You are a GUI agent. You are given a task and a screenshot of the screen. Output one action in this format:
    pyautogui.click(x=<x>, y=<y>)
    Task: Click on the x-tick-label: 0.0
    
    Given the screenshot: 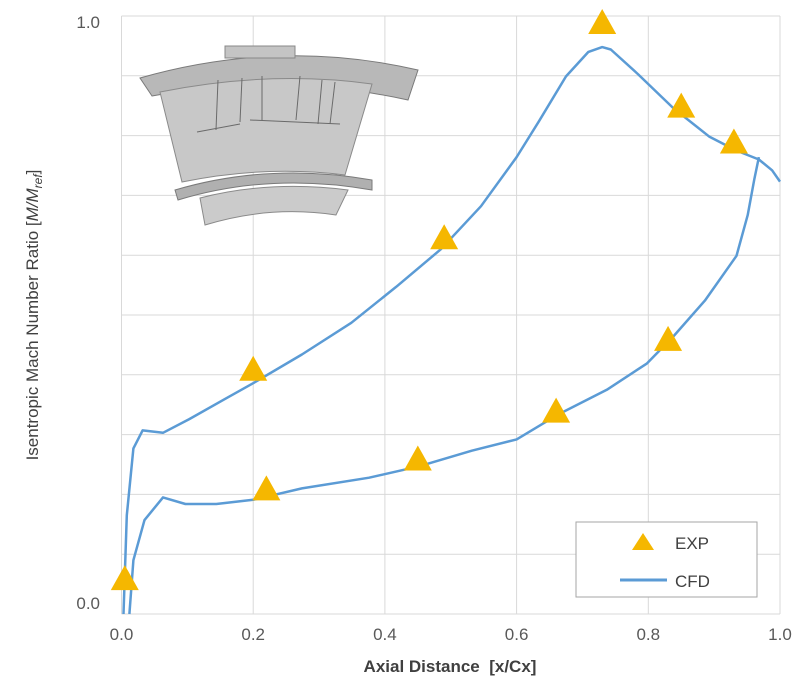 What is the action you would take?
    pyautogui.click(x=122, y=634)
    